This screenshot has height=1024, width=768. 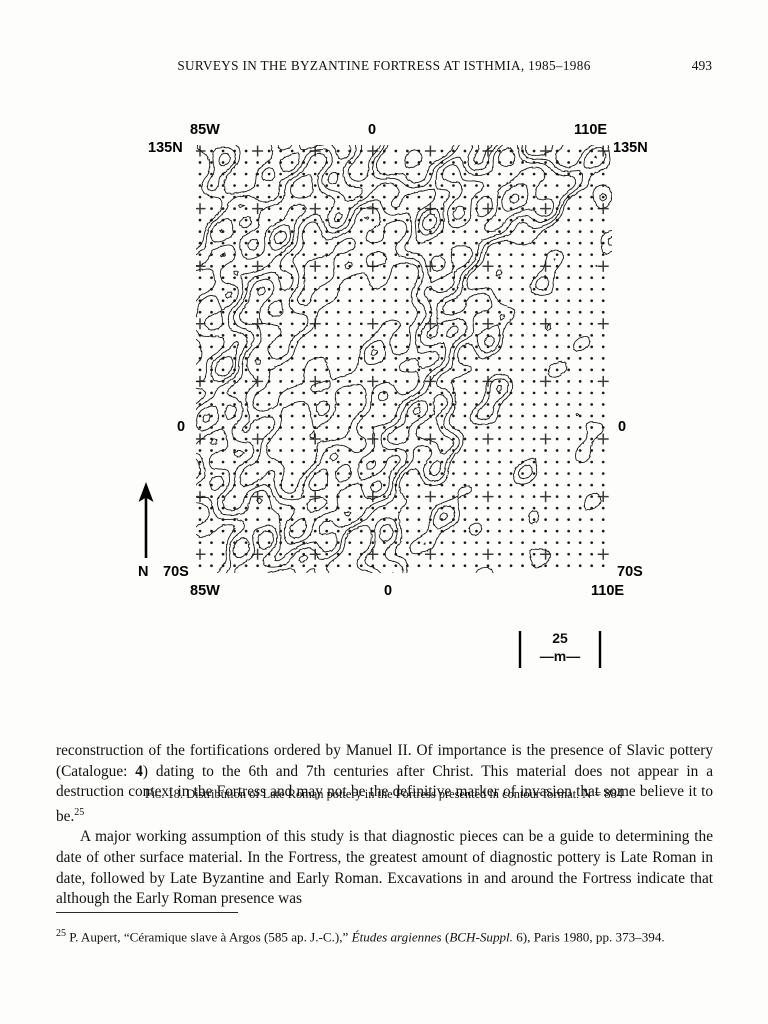 I want to click on footnote-part-c: 6), Paris 1980, pp. 373–394., so click(x=588, y=937).